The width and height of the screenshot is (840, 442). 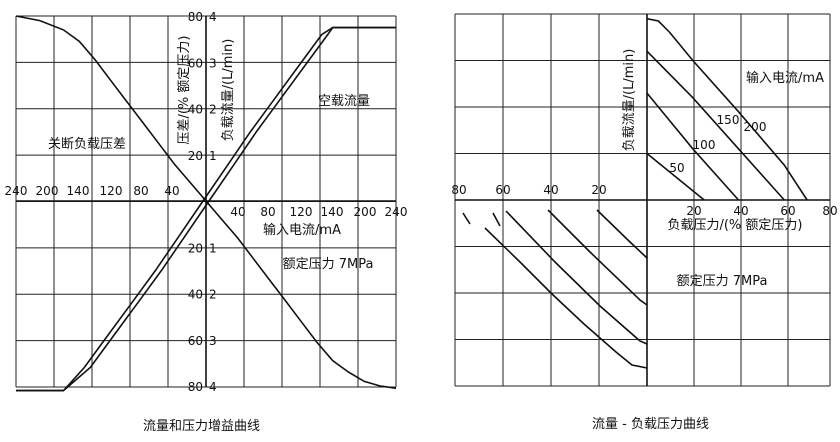 I want to click on flow-load-chart-caption: 流量 - 负载压力曲线, so click(x=650, y=424).